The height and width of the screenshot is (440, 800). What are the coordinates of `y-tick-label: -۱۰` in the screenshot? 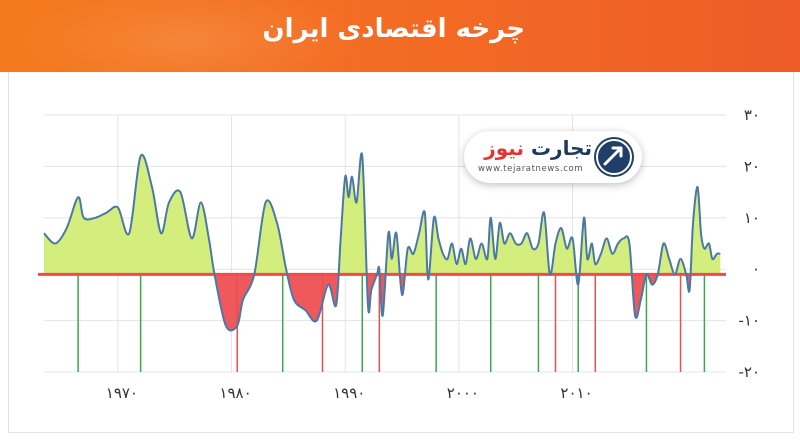 It's located at (749, 321).